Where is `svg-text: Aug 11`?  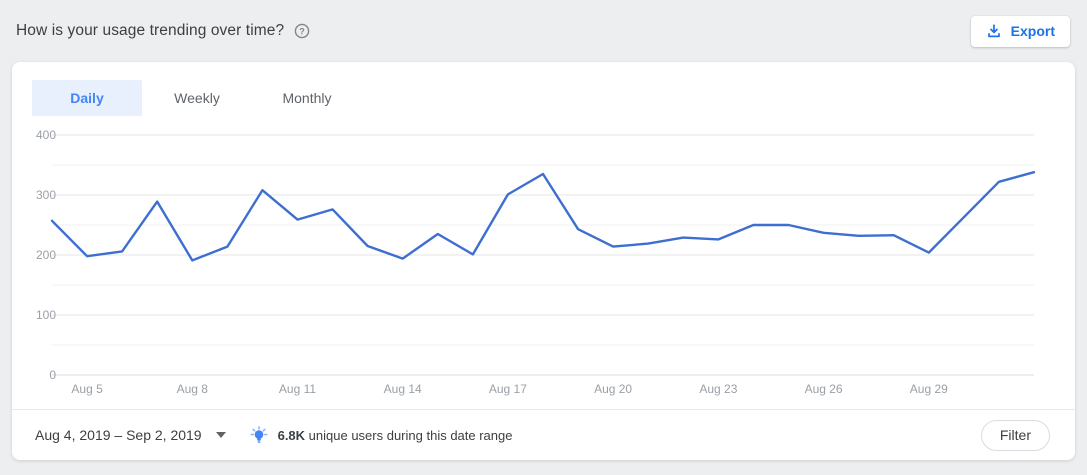
svg-text: Aug 11 is located at coordinates (297, 389).